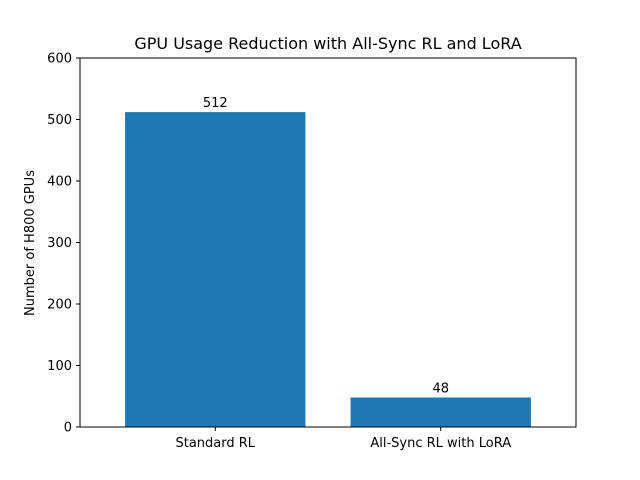 The image size is (640, 480). What do you see at coordinates (59, 305) in the screenshot?
I see `y-tick-label-2: 200` at bounding box center [59, 305].